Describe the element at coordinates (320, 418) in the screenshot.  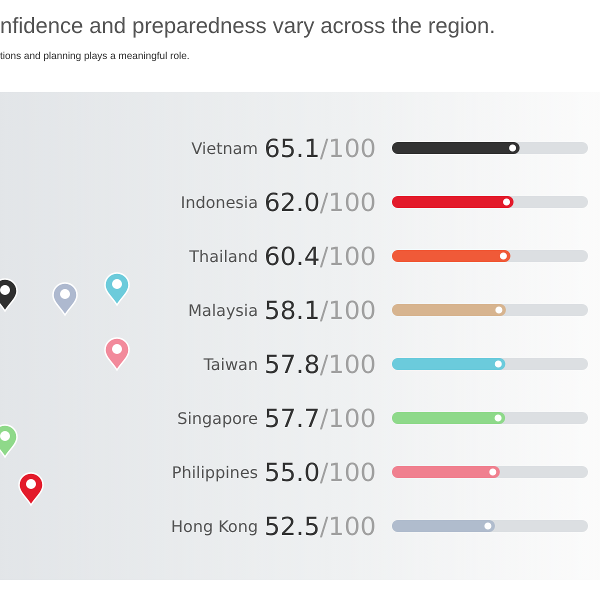
I see `data-label: 57.7/100` at that location.